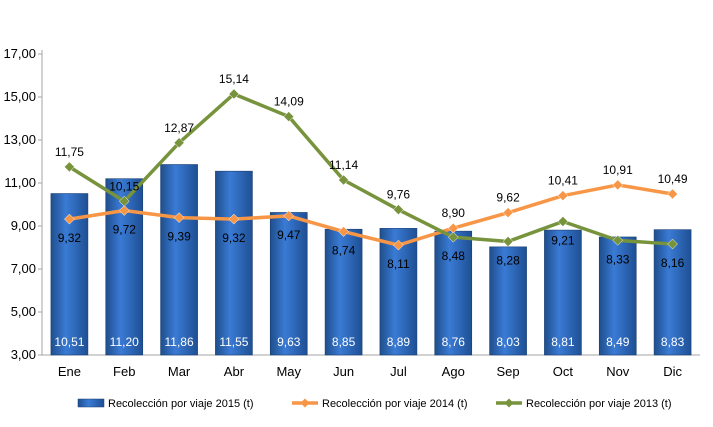 This screenshot has width=713, height=427. What do you see at coordinates (91, 403) in the screenshot?
I see `legend-swatch-2015` at bounding box center [91, 403].